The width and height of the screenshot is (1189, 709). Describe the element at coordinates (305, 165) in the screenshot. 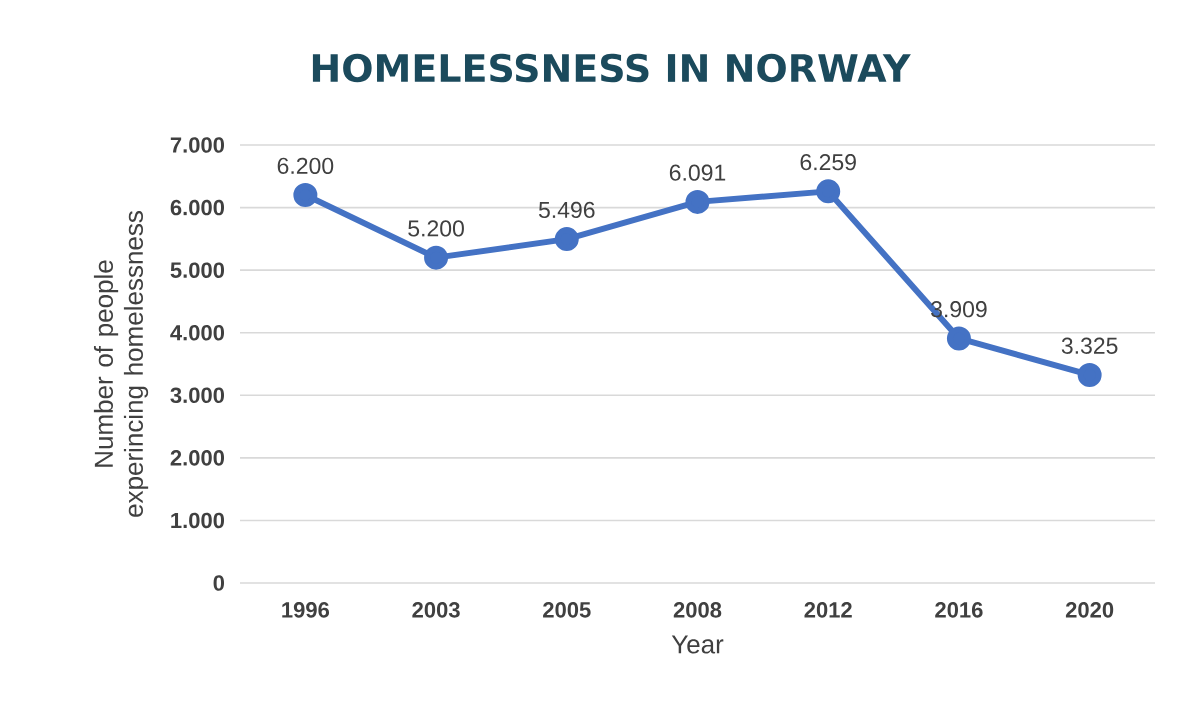

I see `data-label: 6.200` at that location.